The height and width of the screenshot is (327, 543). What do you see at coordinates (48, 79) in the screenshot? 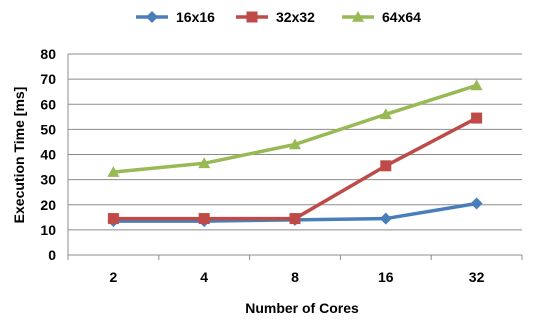
I see `y-tick-label: 70` at bounding box center [48, 79].